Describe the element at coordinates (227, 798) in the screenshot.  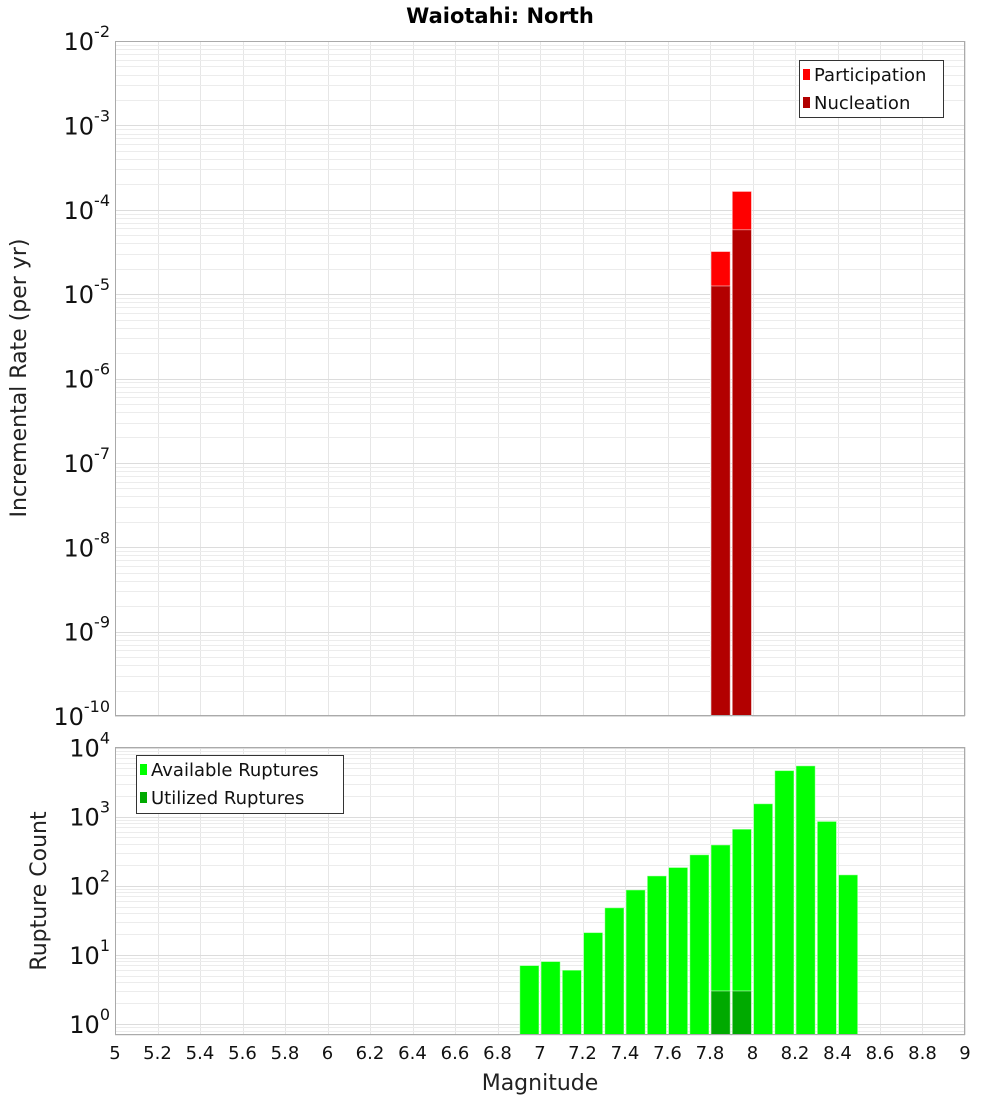
I see `legend-label: Utilized Ruptures` at that location.